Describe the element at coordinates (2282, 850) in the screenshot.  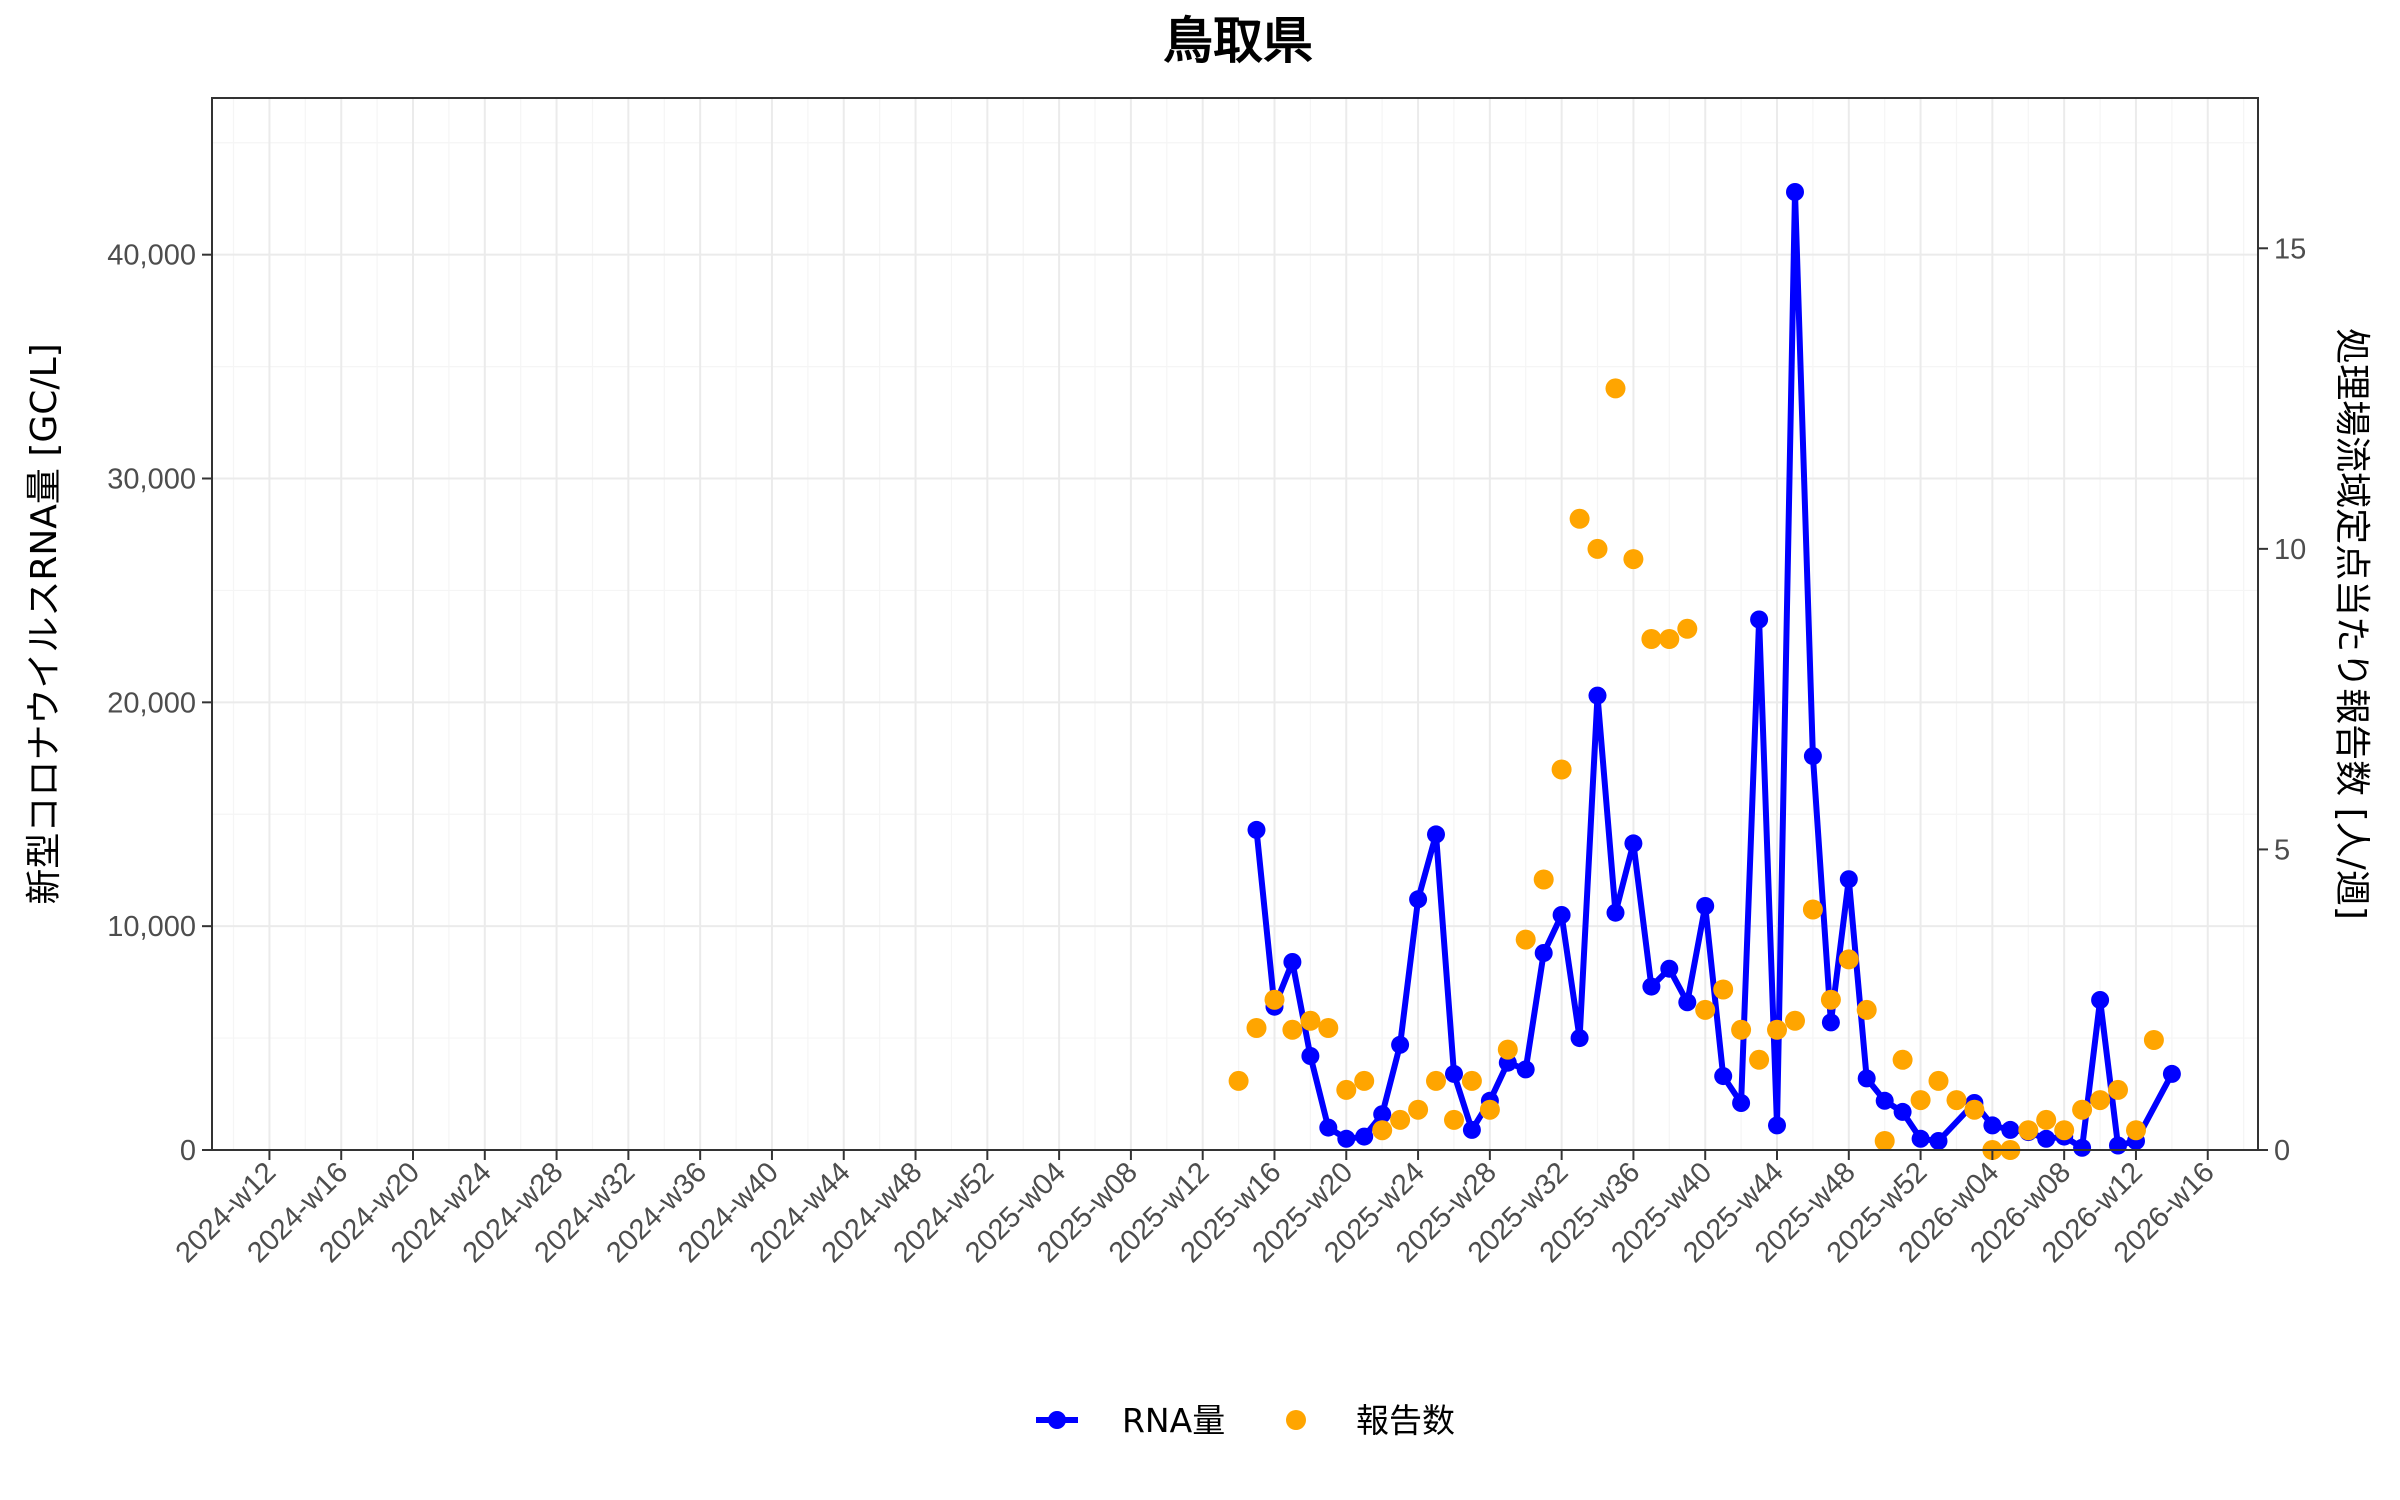
I see `right-tick-label: 5` at that location.